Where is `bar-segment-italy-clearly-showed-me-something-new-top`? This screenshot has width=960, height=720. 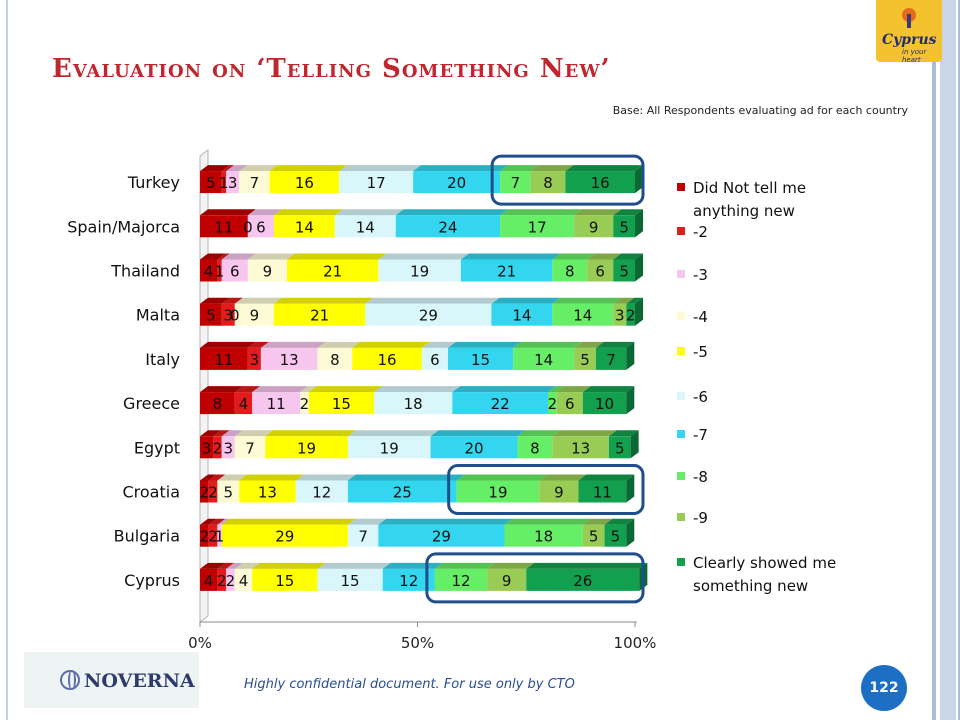 bar-segment-italy-clearly-showed-me-something-new-top is located at coordinates (615, 344).